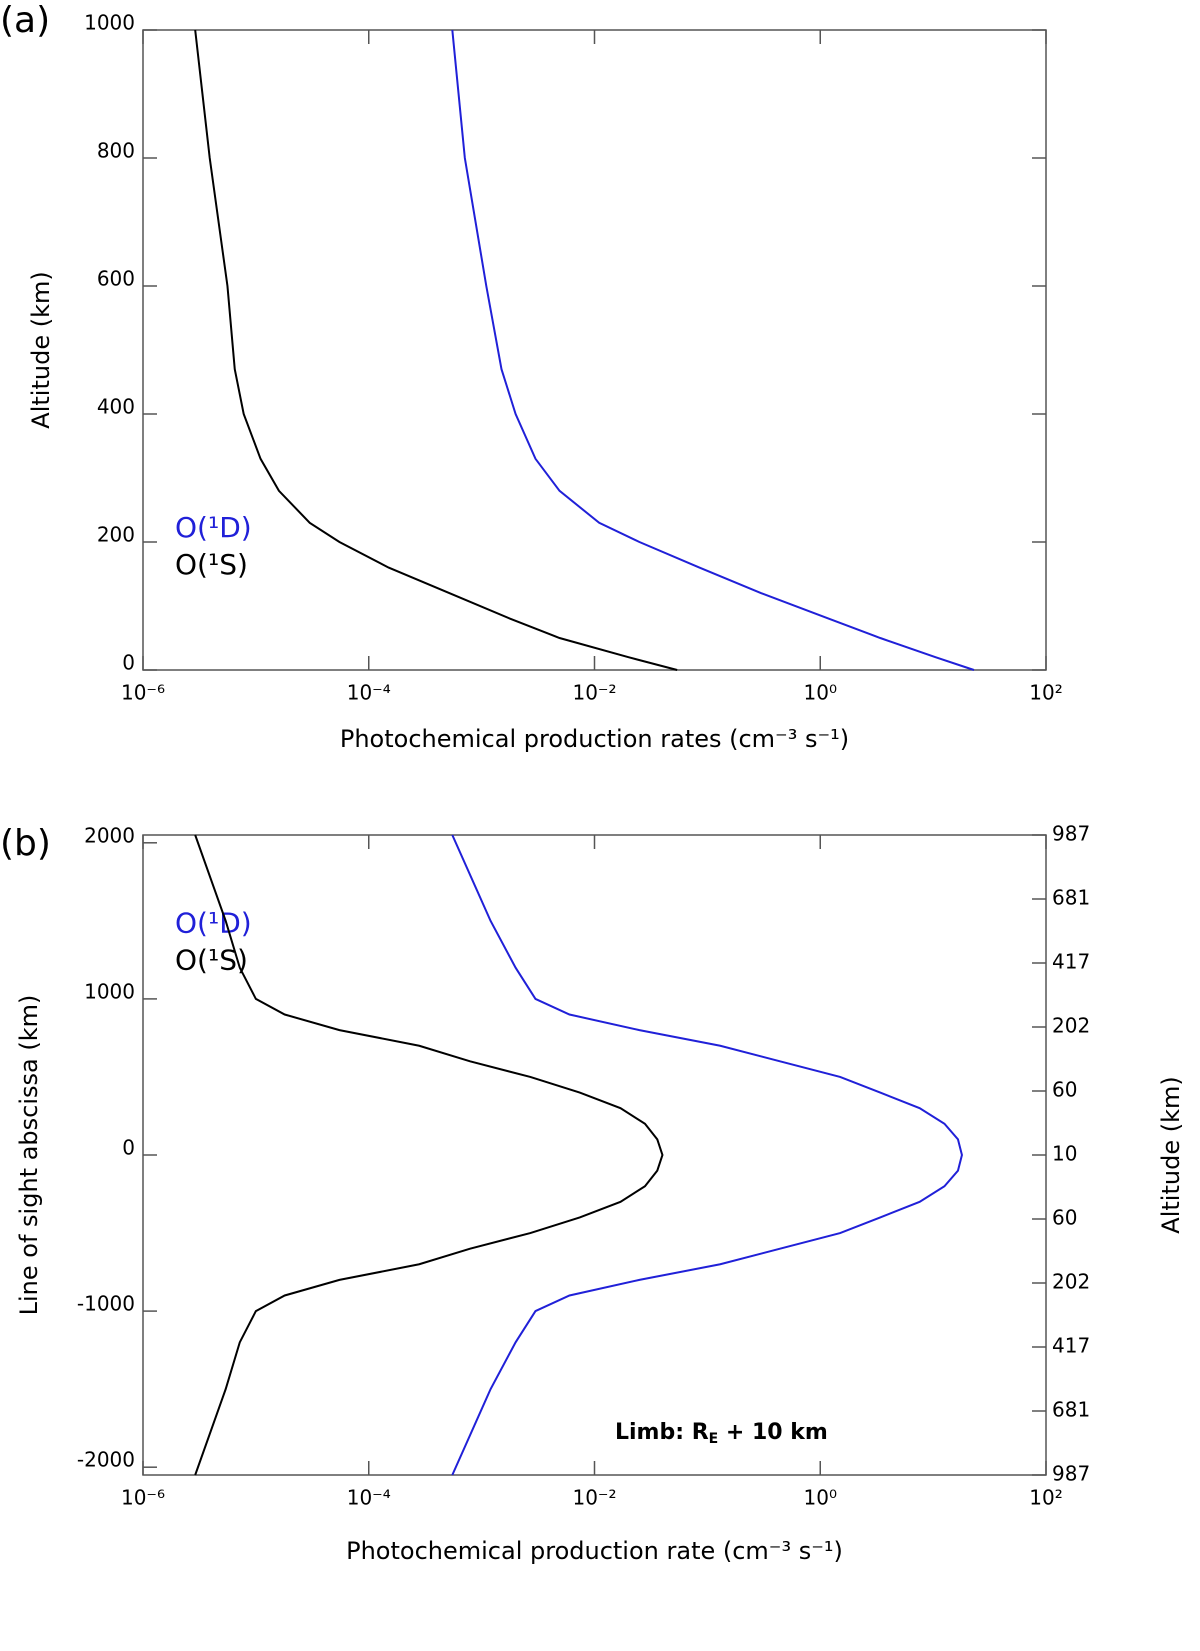 The width and height of the screenshot is (1200, 1651). Describe the element at coordinates (29, 1155) in the screenshot. I see `y-axis-label: Line of sight abscissa (km)` at that location.